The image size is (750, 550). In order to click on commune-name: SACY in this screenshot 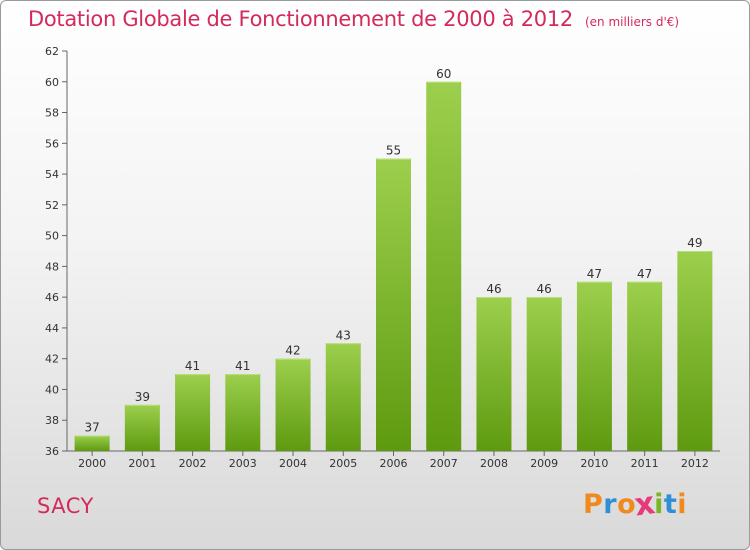, I will do `click(65, 506)`.